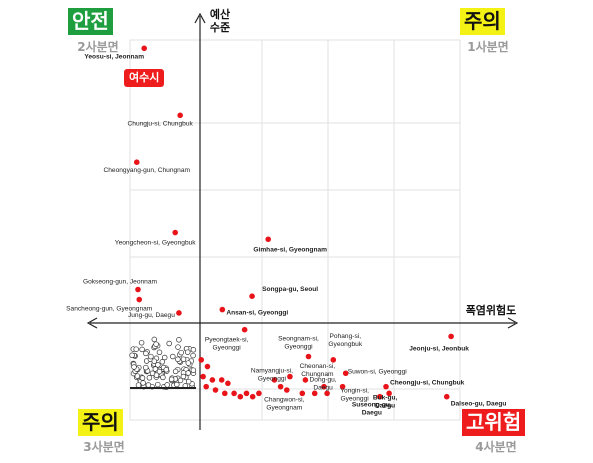  What do you see at coordinates (345, 340) in the screenshot?
I see `point-label: Pohang-si, Gyeongbuk` at bounding box center [345, 340].